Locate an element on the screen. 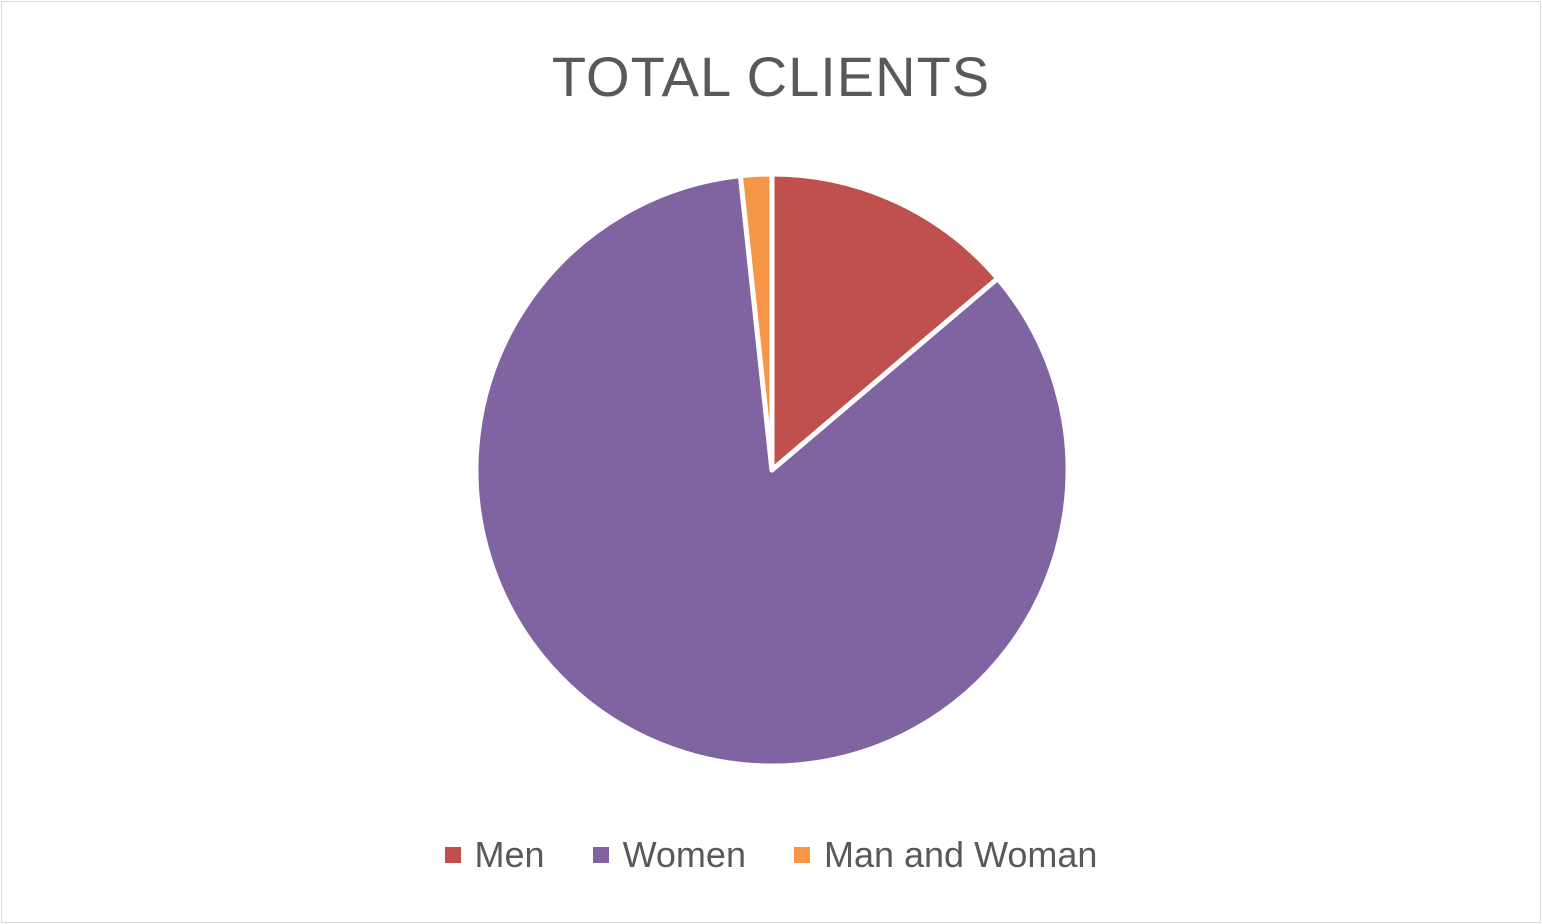 The height and width of the screenshot is (924, 1542). pie-slice-men is located at coordinates (885, 322).